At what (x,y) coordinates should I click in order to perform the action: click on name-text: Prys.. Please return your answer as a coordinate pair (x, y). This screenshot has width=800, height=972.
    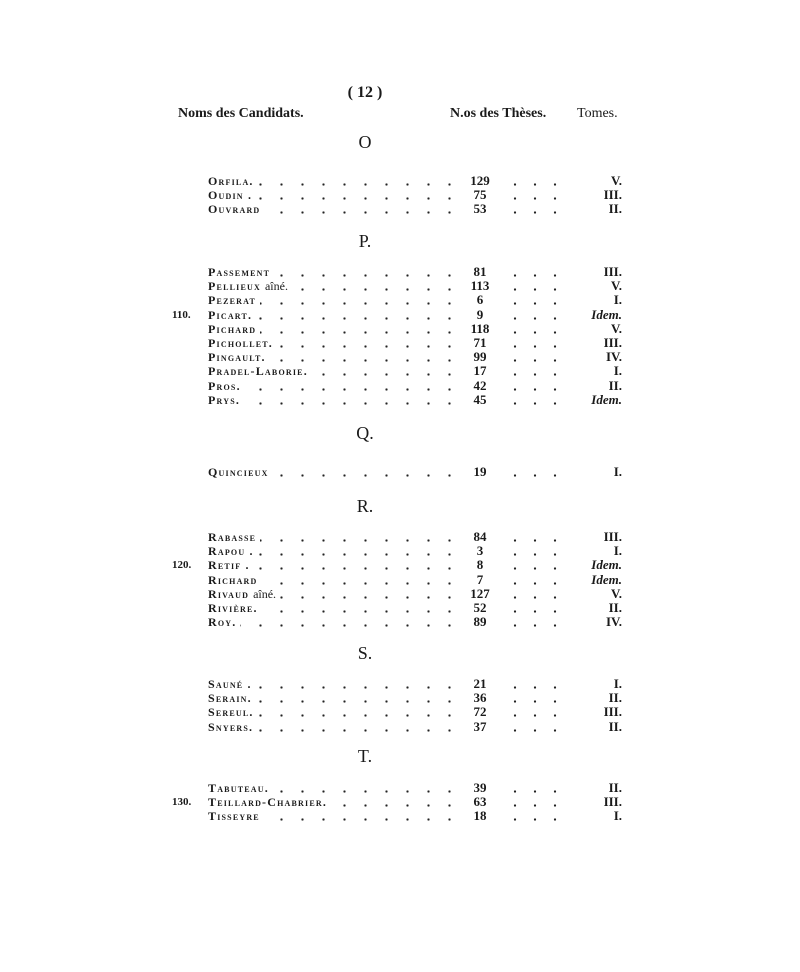
    Looking at the image, I should click on (224, 399).